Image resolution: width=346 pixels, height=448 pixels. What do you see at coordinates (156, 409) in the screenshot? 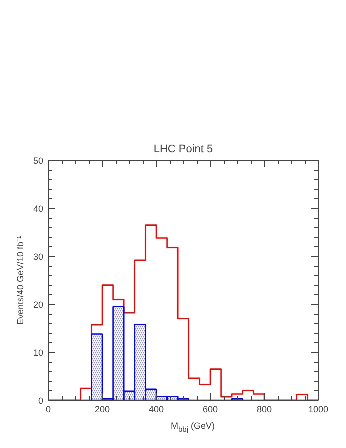
I see `x-tick-label: 400` at bounding box center [156, 409].